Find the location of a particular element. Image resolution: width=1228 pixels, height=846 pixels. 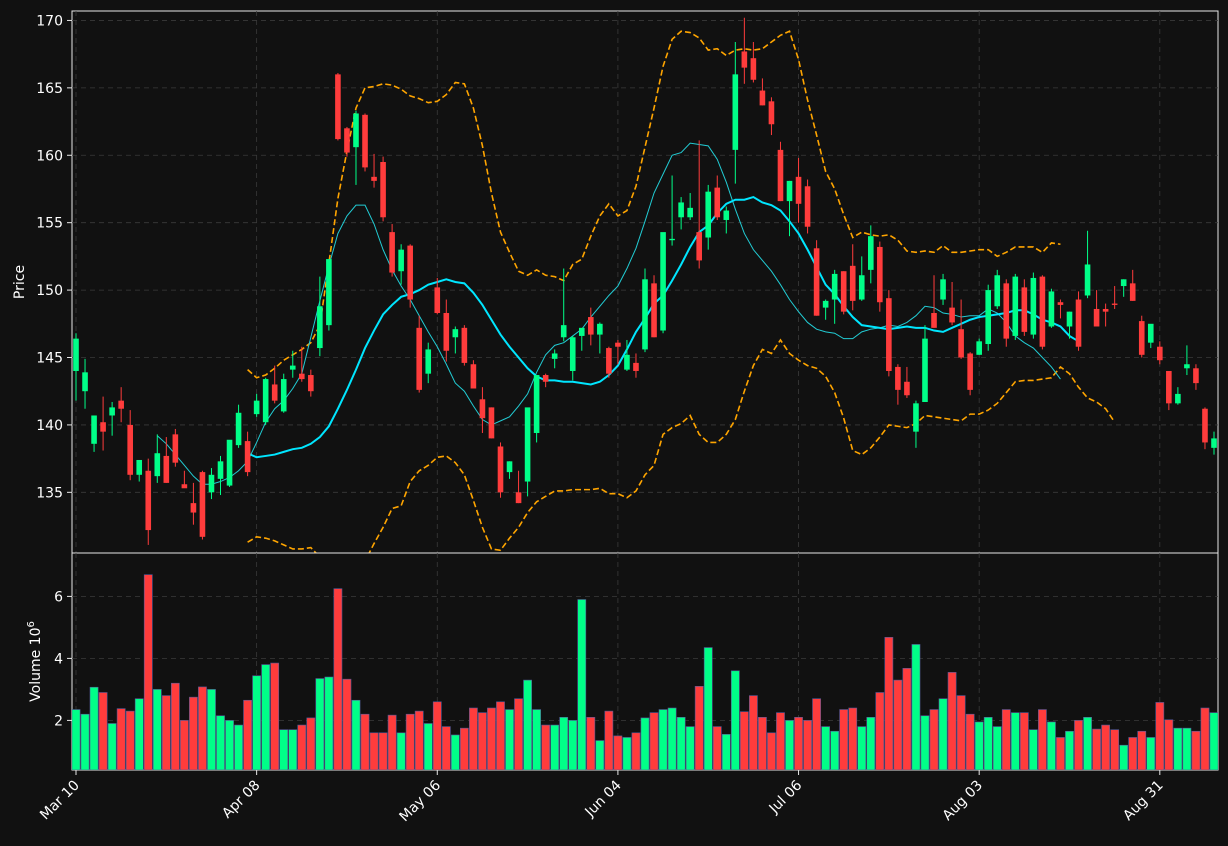

volume-exponent: 6 is located at coordinates (31, 624).